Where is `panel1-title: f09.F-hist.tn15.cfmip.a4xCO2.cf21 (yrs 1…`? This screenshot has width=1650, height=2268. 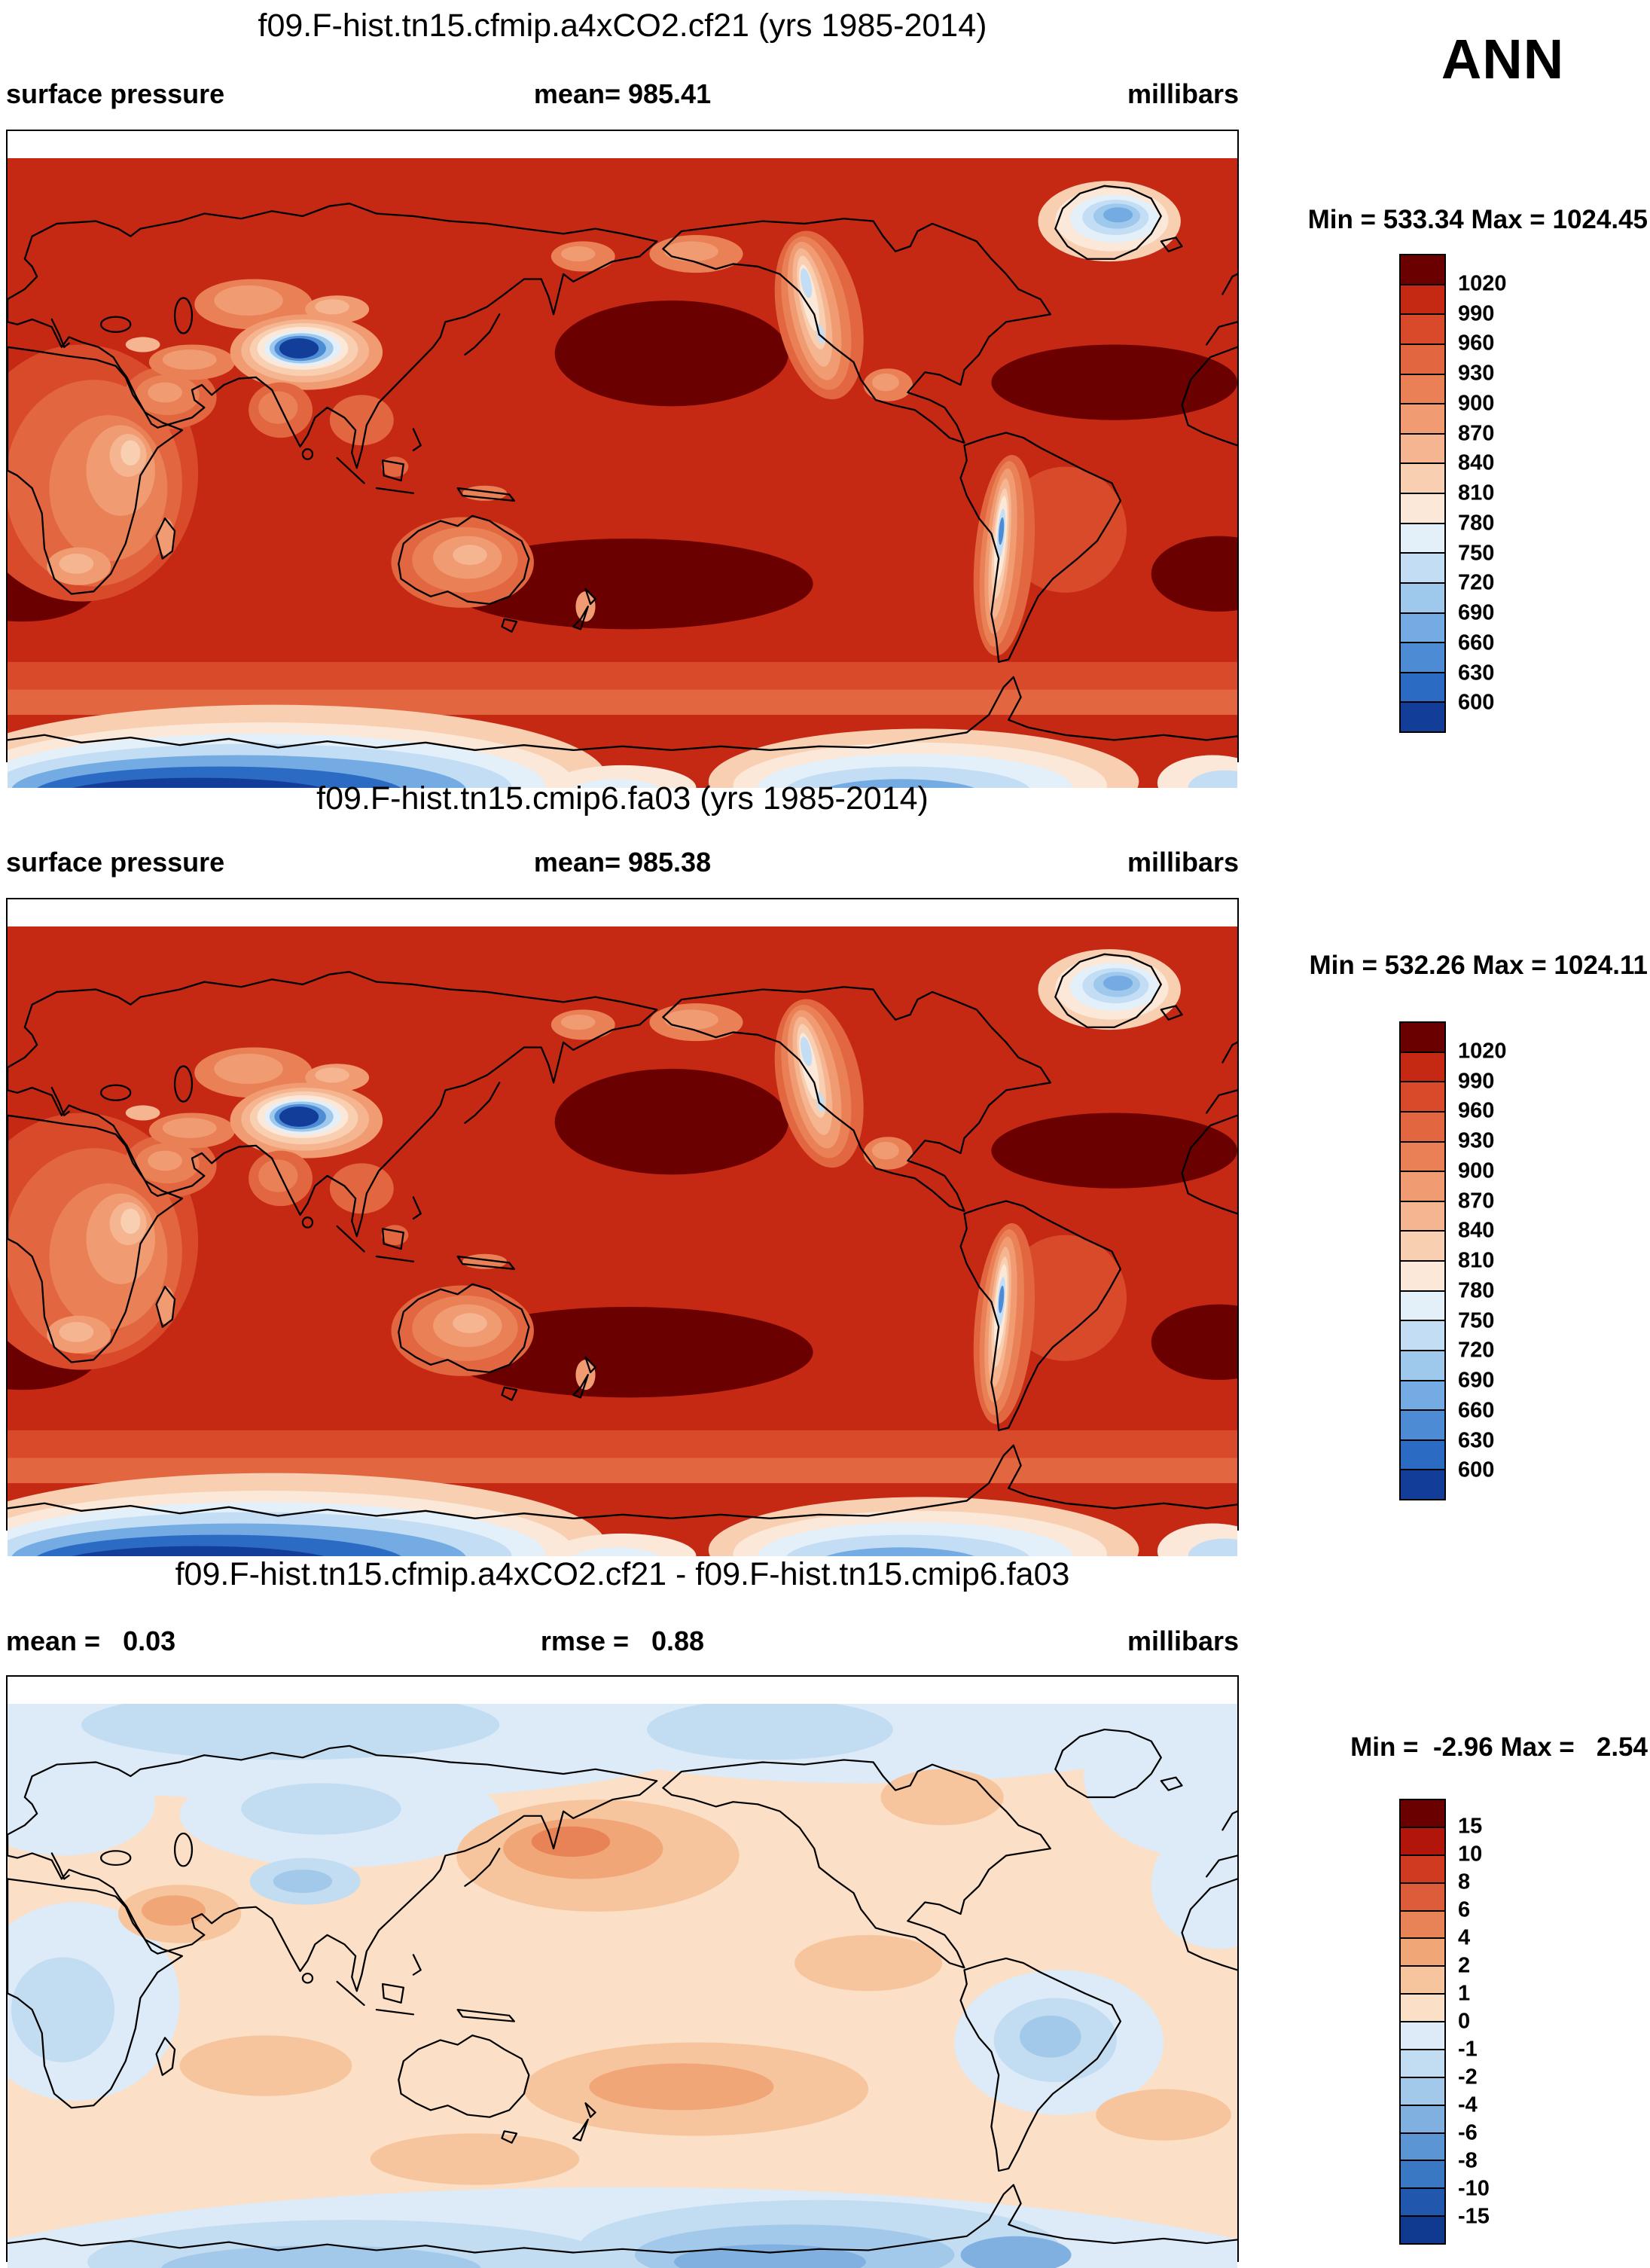 panel1-title: f09.F-hist.tn15.cfmip.a4xCO2.cf21 (yrs 1… is located at coordinates (622, 26).